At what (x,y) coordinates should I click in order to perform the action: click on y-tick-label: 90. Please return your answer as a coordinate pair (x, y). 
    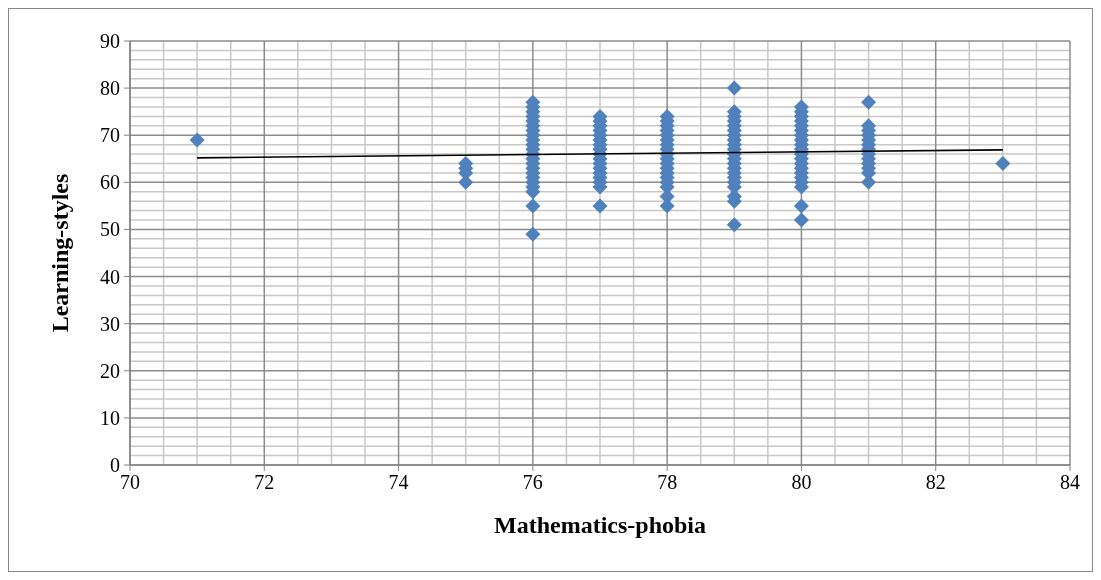
    Looking at the image, I should click on (110, 41).